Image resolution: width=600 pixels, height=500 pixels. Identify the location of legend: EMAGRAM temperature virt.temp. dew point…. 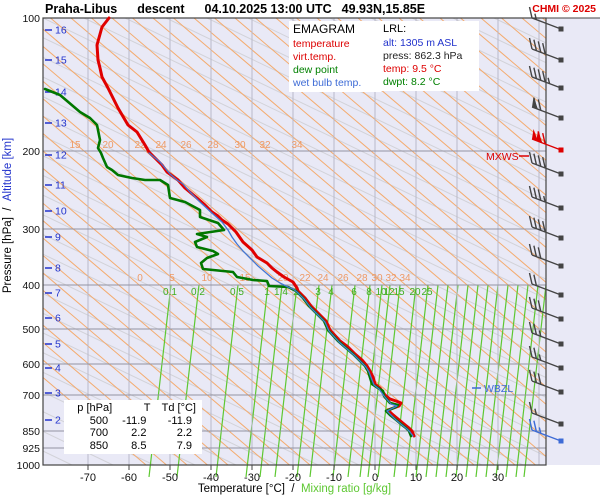
(335, 56).